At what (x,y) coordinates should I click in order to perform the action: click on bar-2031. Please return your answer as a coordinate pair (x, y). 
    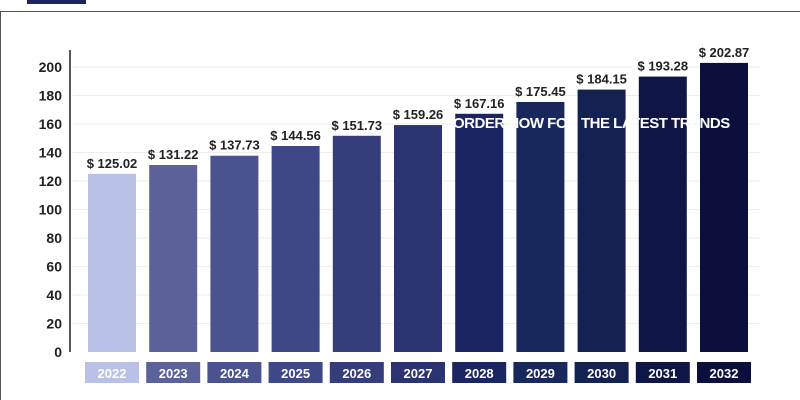
    Looking at the image, I should click on (662, 214).